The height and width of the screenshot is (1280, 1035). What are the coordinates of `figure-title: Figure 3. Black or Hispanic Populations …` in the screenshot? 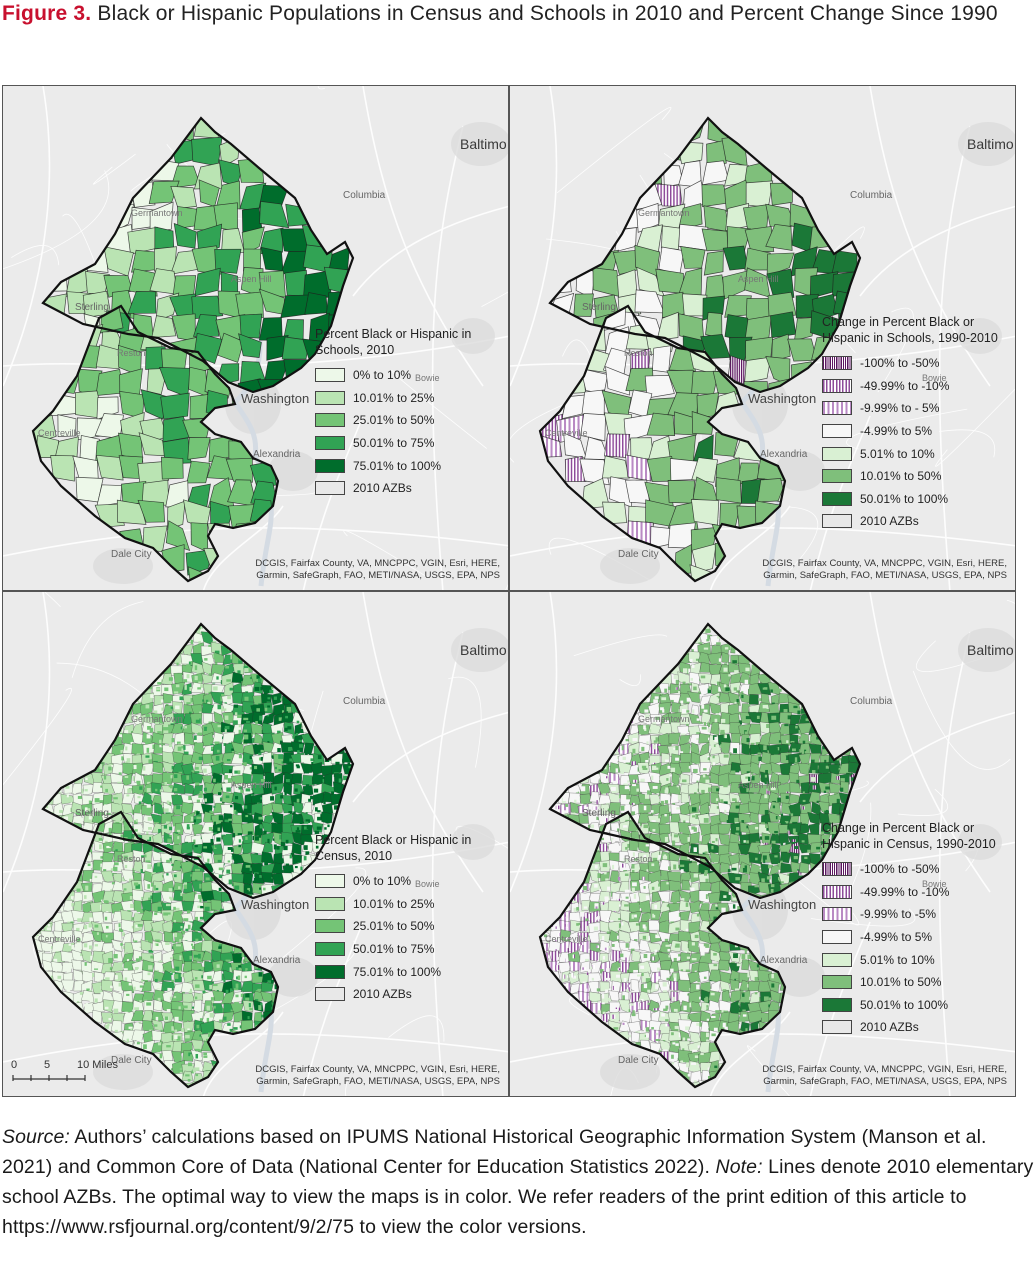 It's located at (517, 14).